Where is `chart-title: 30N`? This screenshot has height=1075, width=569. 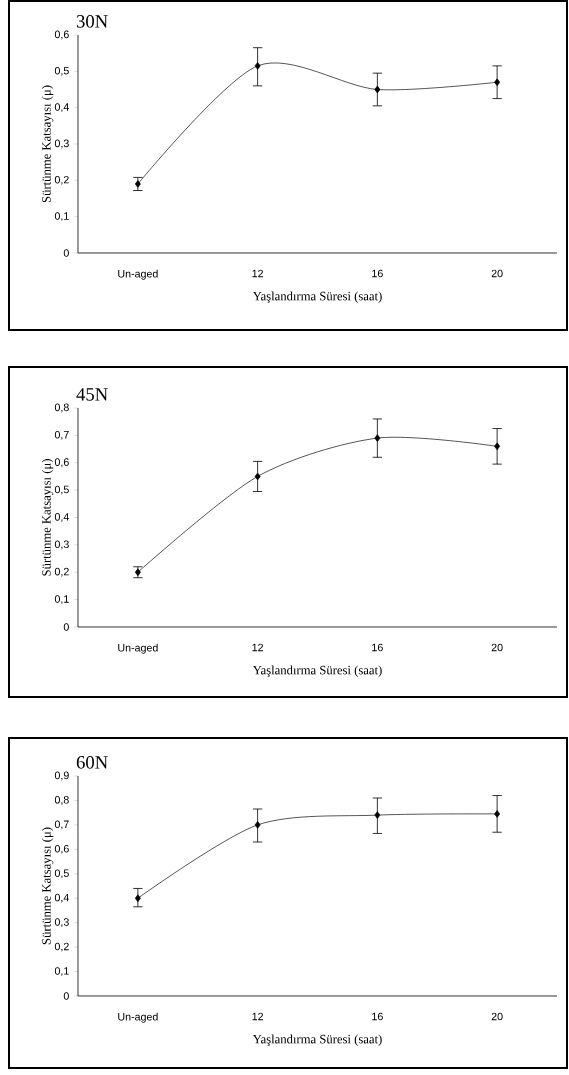 chart-title: 30N is located at coordinates (92, 21).